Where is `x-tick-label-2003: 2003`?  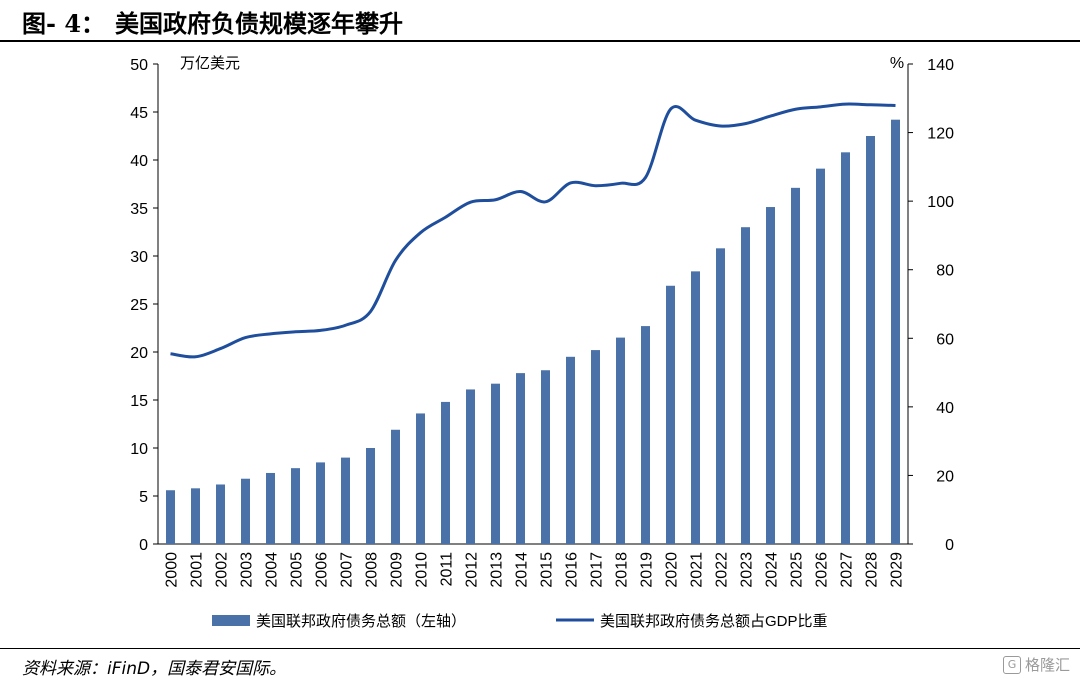 x-tick-label-2003: 2003 is located at coordinates (247, 570).